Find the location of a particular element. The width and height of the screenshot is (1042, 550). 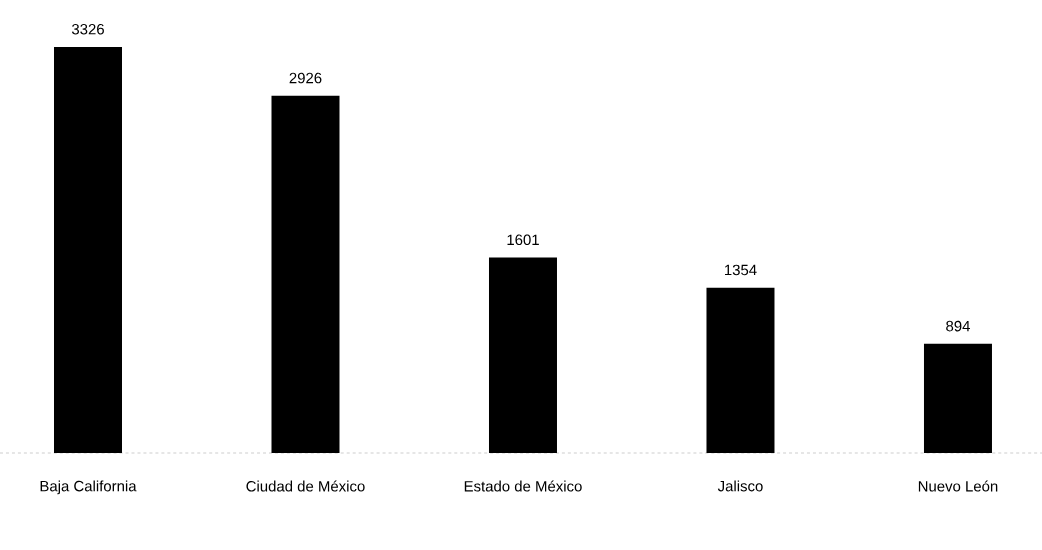

x-tick-label: Ciudad de México is located at coordinates (305, 486).